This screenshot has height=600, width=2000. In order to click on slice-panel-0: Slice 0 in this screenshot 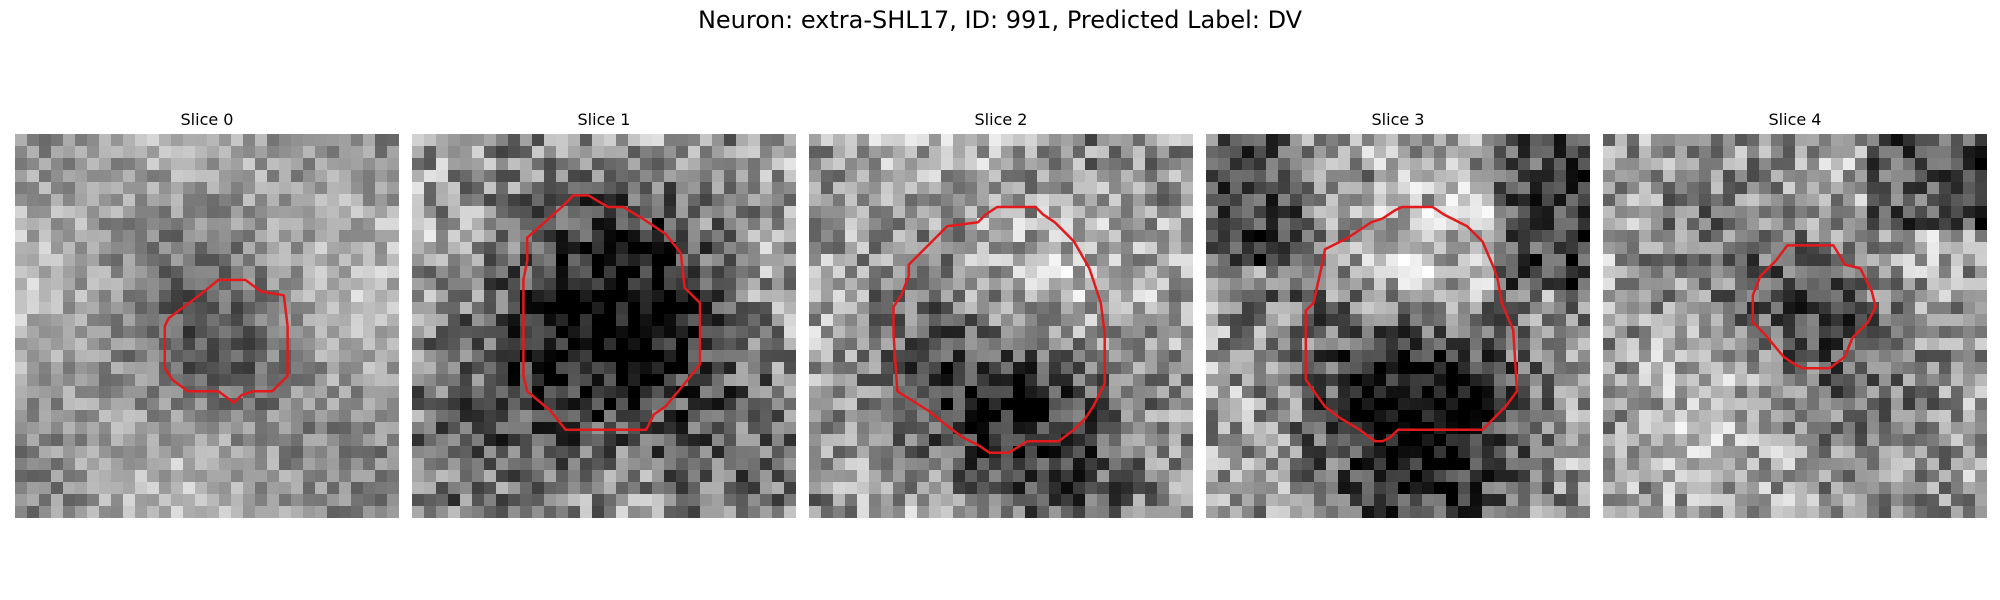, I will do `click(207, 313)`.